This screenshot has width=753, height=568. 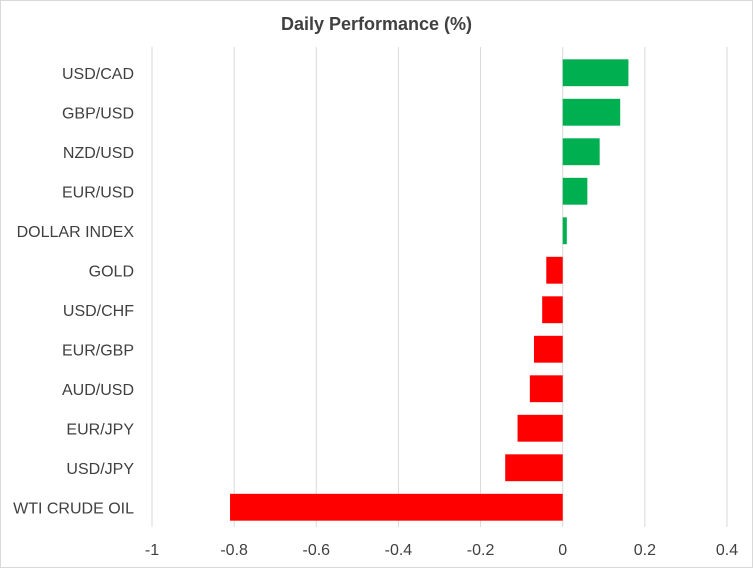 What do you see at coordinates (98, 192) in the screenshot?
I see `category-label: EUR/USD` at bounding box center [98, 192].